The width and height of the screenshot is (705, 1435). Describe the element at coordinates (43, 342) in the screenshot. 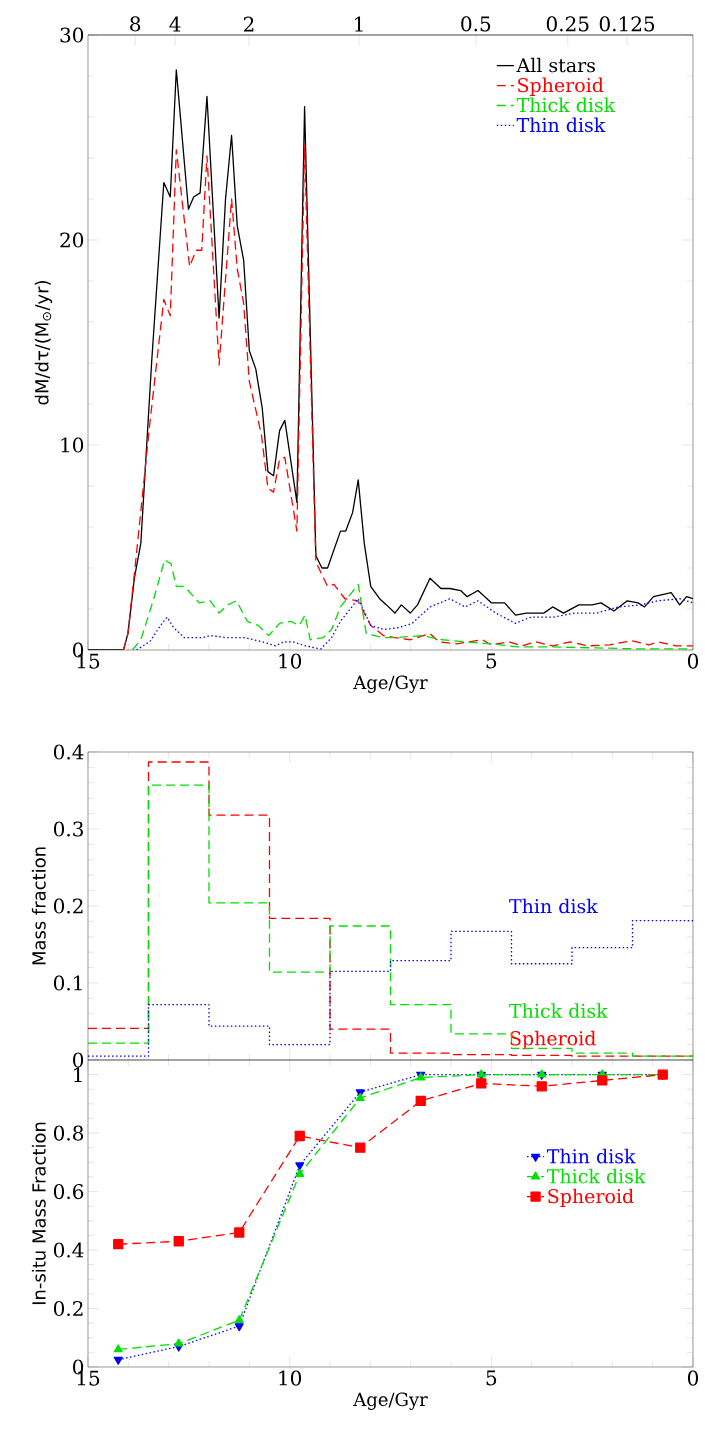

I see `y-axis-title: dM/dτ/(M$_{⊙}$/yr)` at that location.